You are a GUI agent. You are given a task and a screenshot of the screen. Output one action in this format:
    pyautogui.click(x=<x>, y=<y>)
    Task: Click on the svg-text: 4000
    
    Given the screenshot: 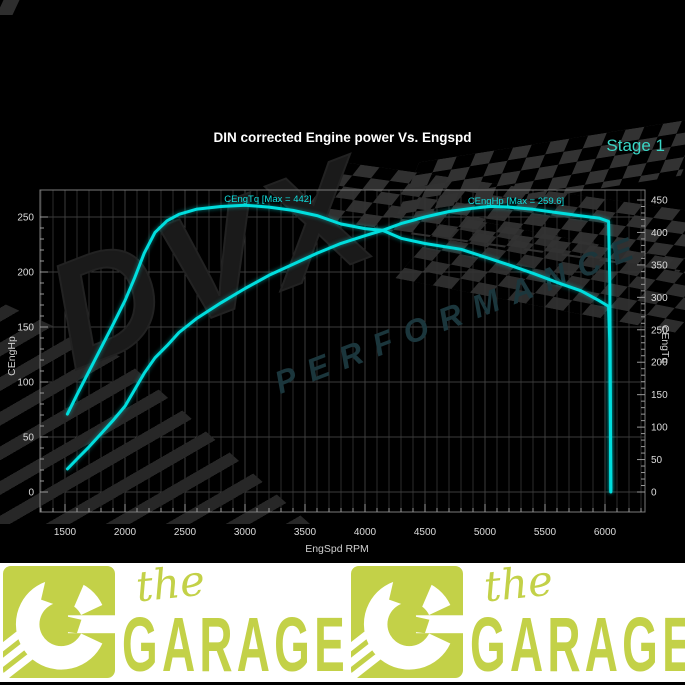 What is the action you would take?
    pyautogui.click(x=365, y=532)
    